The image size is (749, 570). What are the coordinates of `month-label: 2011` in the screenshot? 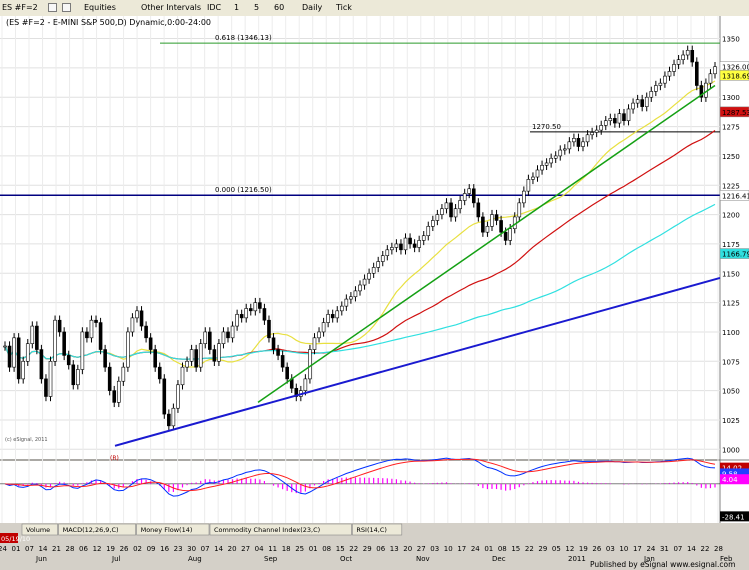 It's located at (577, 559).